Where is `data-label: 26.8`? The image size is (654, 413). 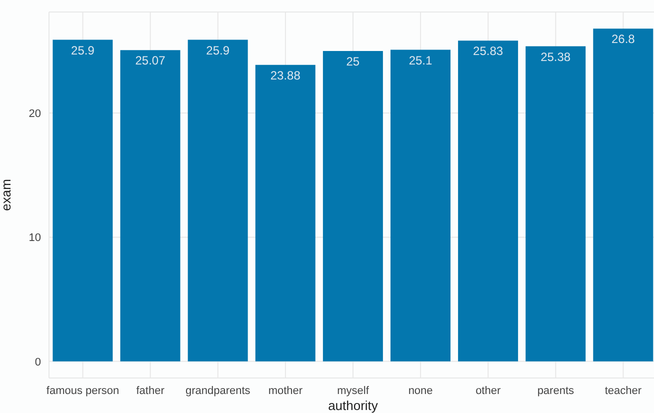
data-label: 26.8 is located at coordinates (623, 39).